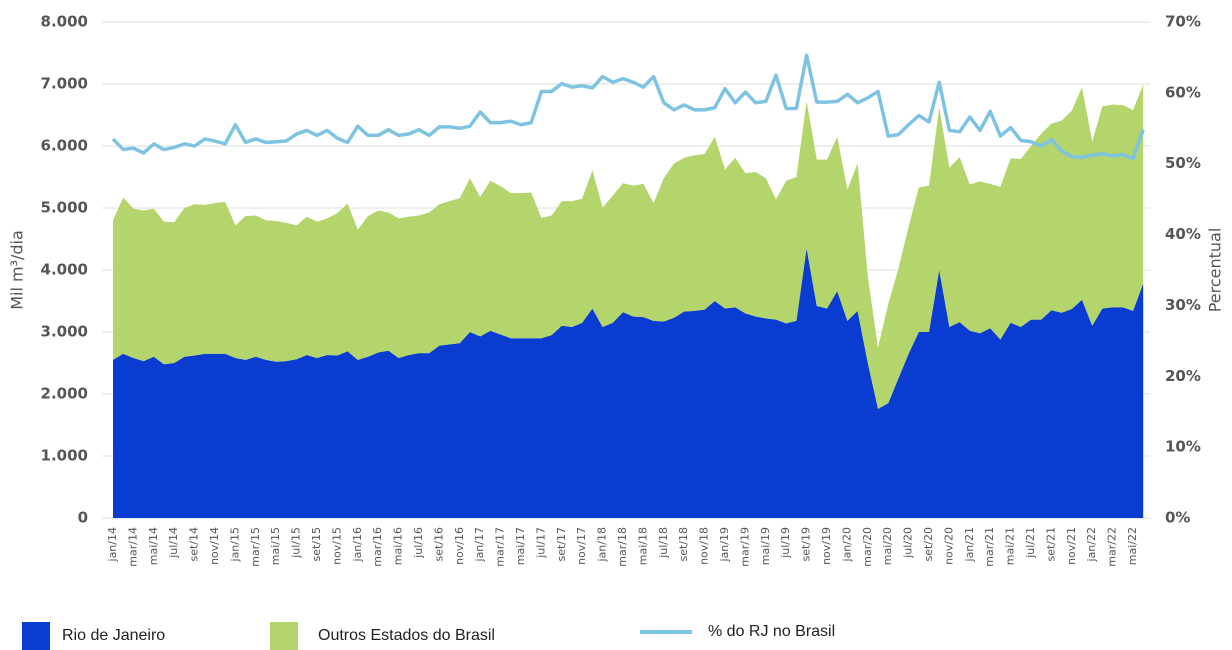 The height and width of the screenshot is (650, 1232). What do you see at coordinates (969, 544) in the screenshot?
I see `x-tick-label: jan/21` at bounding box center [969, 544].